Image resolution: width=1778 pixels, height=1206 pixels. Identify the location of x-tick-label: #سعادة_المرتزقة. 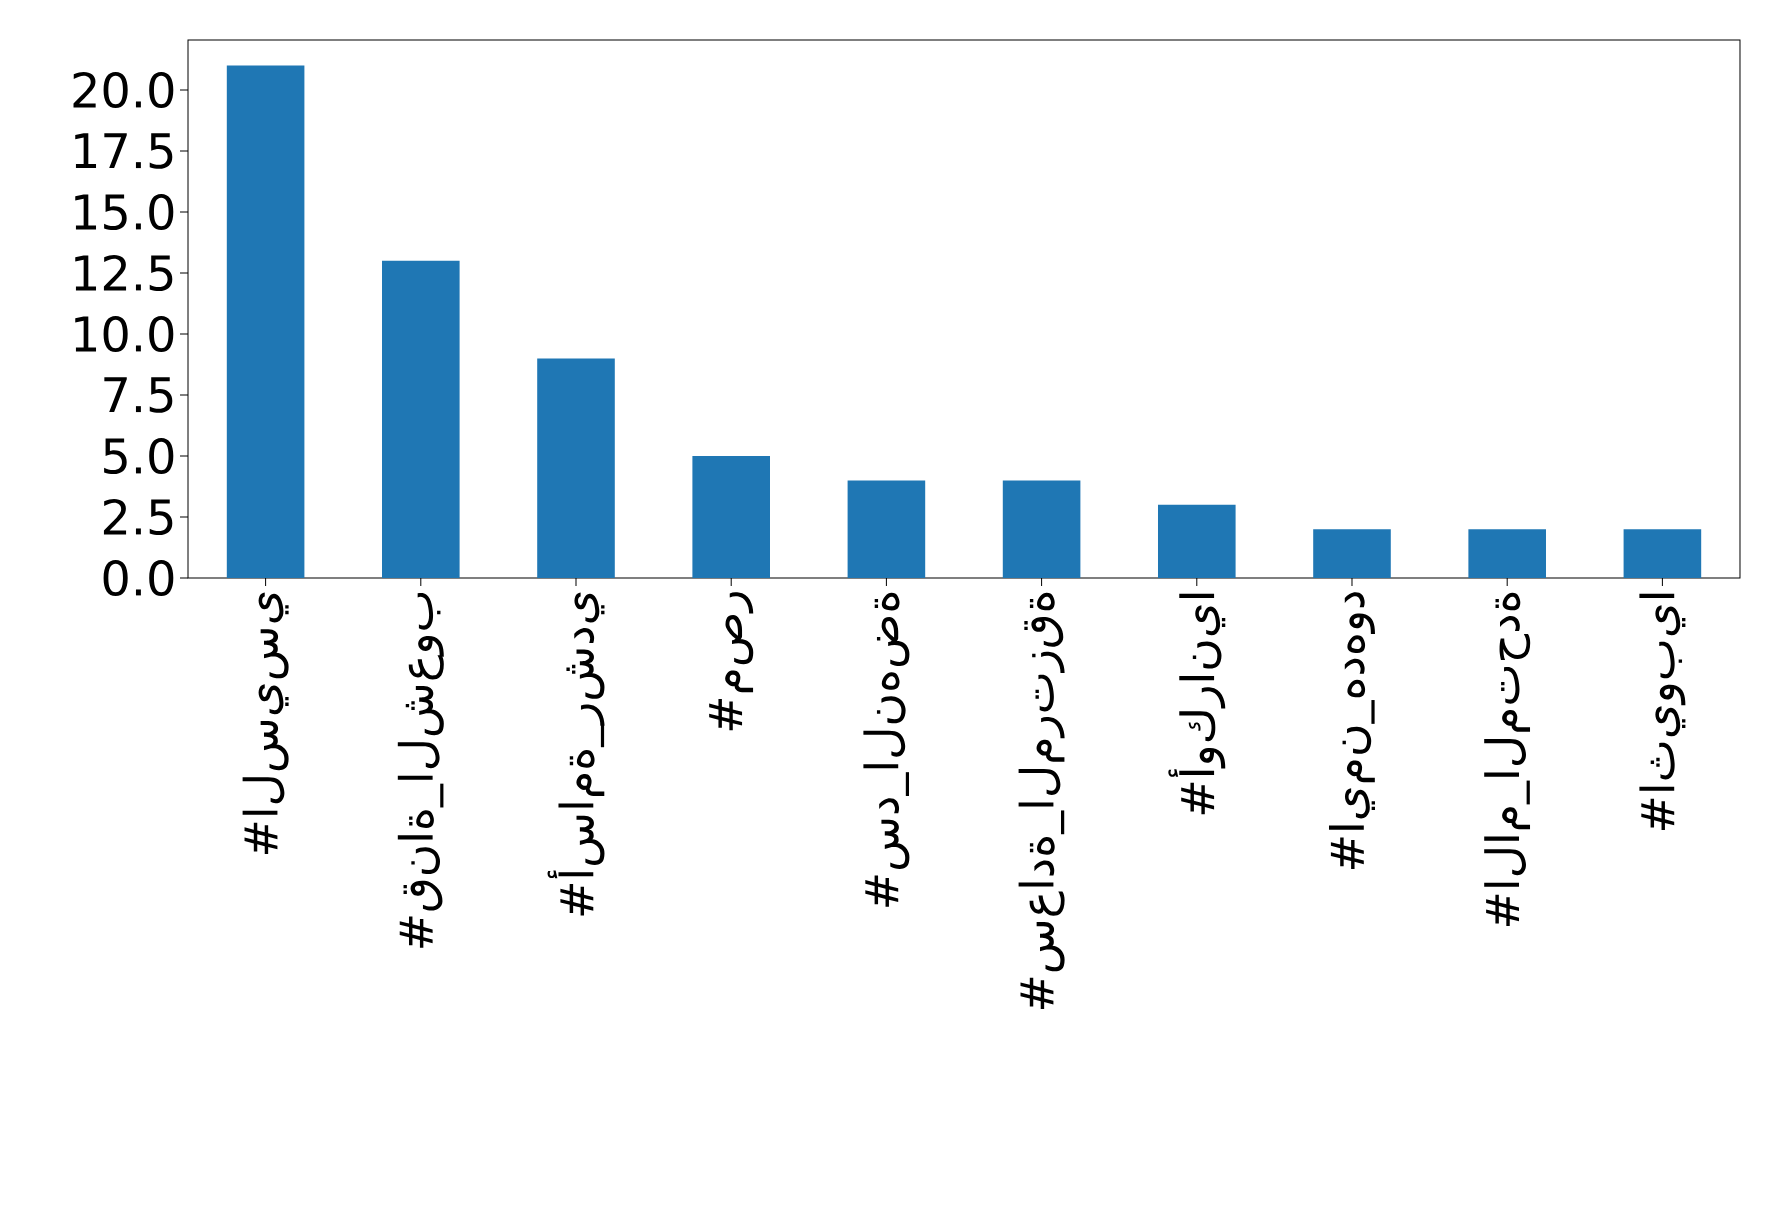
(1041, 801).